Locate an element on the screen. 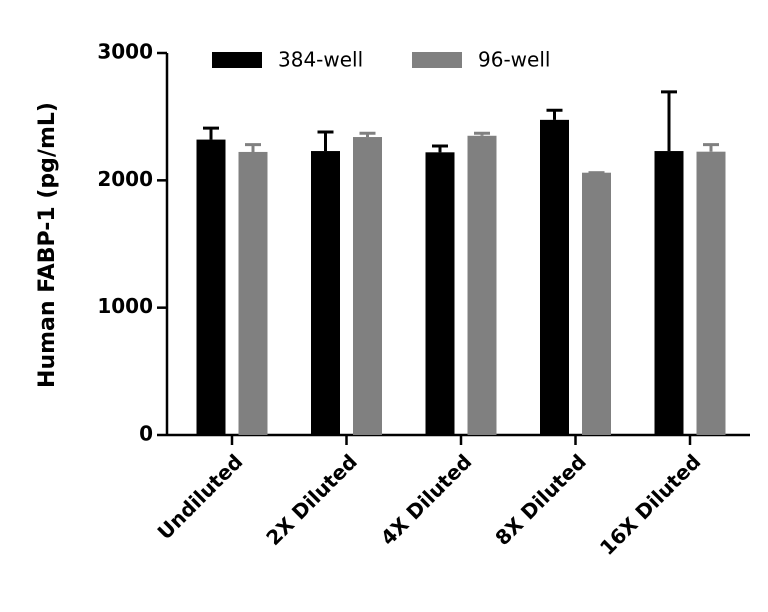 Image resolution: width=768 pixels, height=612 pixels. x-tick-label: 8X Diluted is located at coordinates (540, 499).